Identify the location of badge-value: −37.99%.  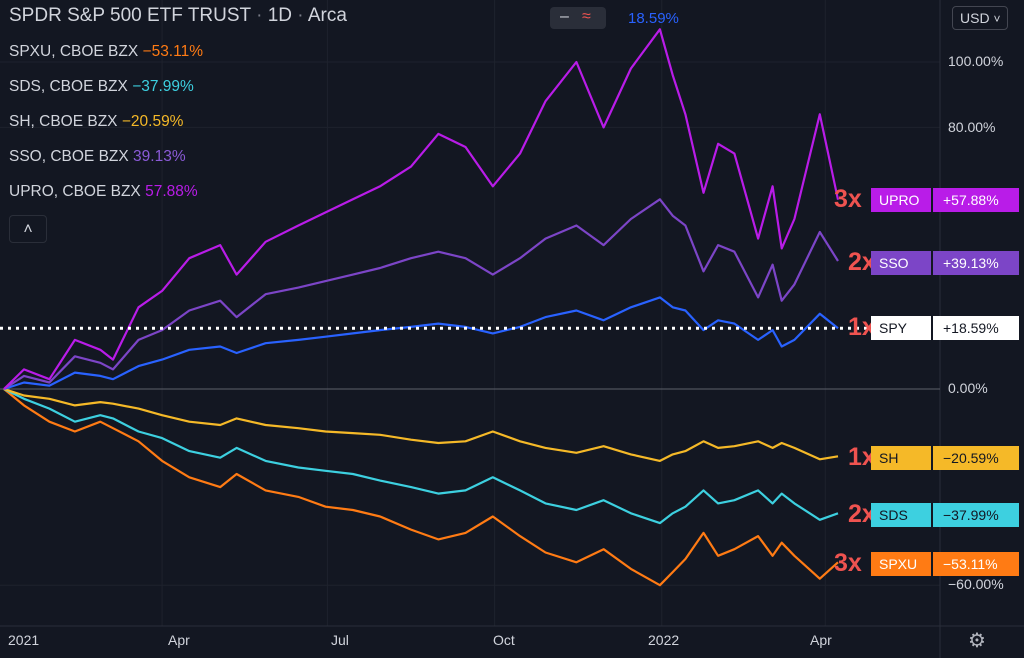
(976, 515).